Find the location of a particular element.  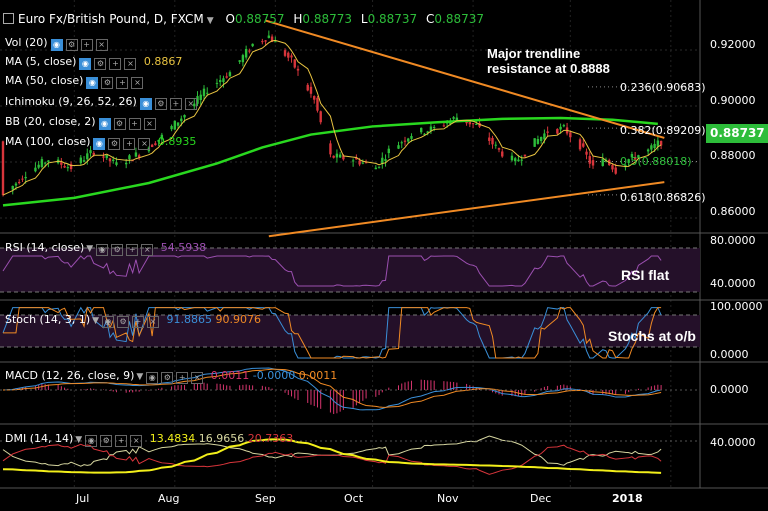

legend-bb: BB (20, close, 2) ◉ ⚙ + × is located at coordinates (80, 122).